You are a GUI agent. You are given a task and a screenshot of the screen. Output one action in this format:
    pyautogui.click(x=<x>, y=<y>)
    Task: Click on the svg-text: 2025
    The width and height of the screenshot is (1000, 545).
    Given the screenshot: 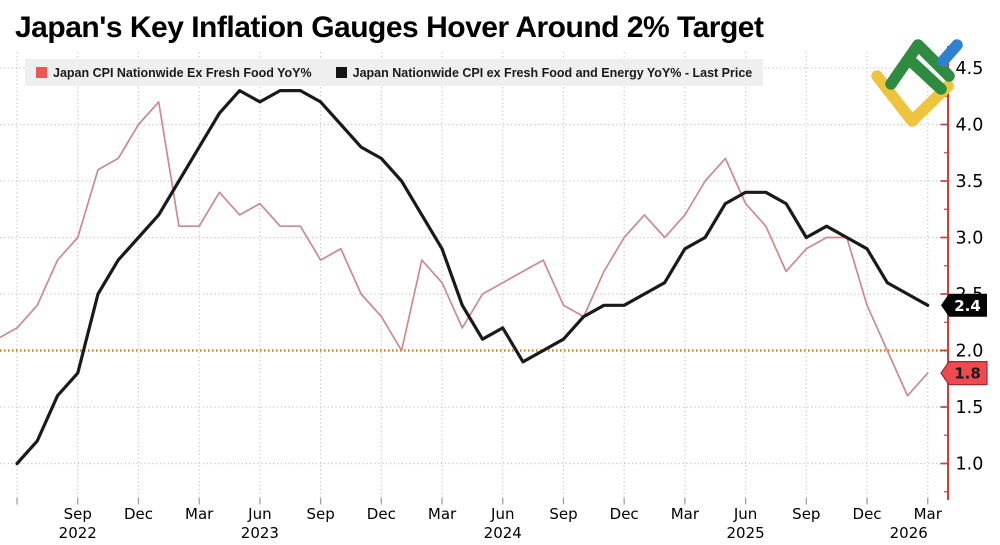 What is the action you would take?
    pyautogui.click(x=746, y=533)
    